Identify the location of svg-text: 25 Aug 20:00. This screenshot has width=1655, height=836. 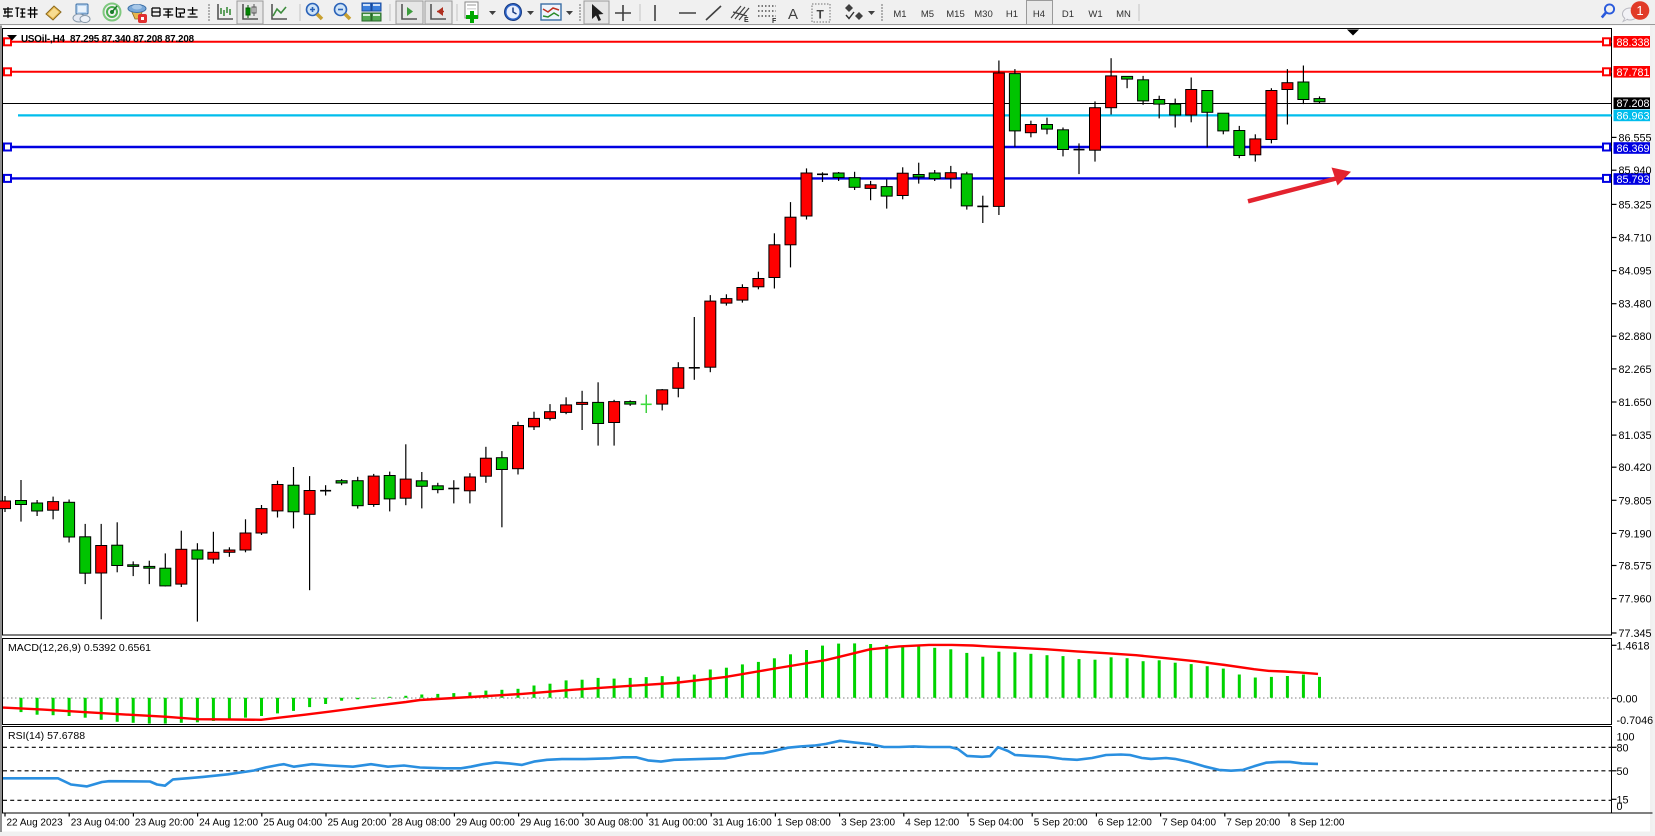
(357, 823).